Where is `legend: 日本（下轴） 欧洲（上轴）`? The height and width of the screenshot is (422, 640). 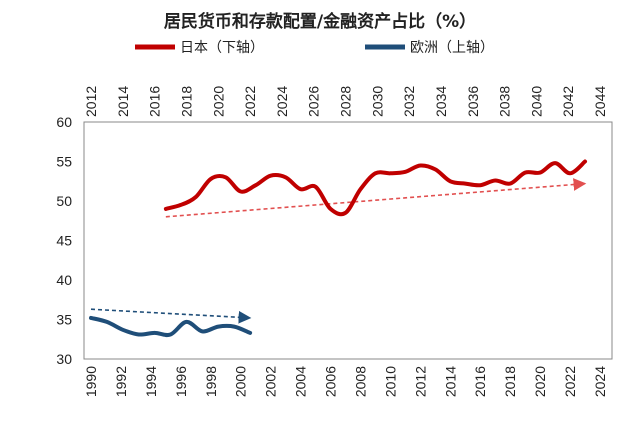 legend: 日本（下轴） 欧洲（上轴） is located at coordinates (314, 48).